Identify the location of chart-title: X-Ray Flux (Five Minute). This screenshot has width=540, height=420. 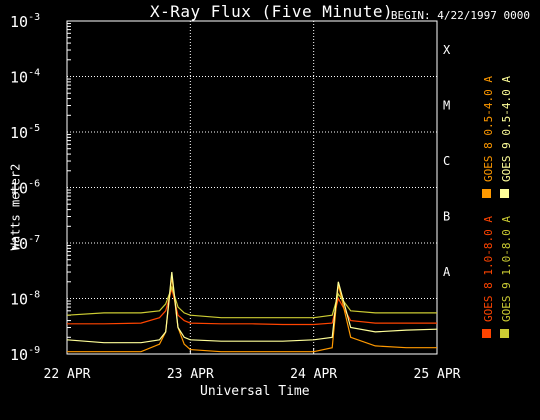
(272, 11).